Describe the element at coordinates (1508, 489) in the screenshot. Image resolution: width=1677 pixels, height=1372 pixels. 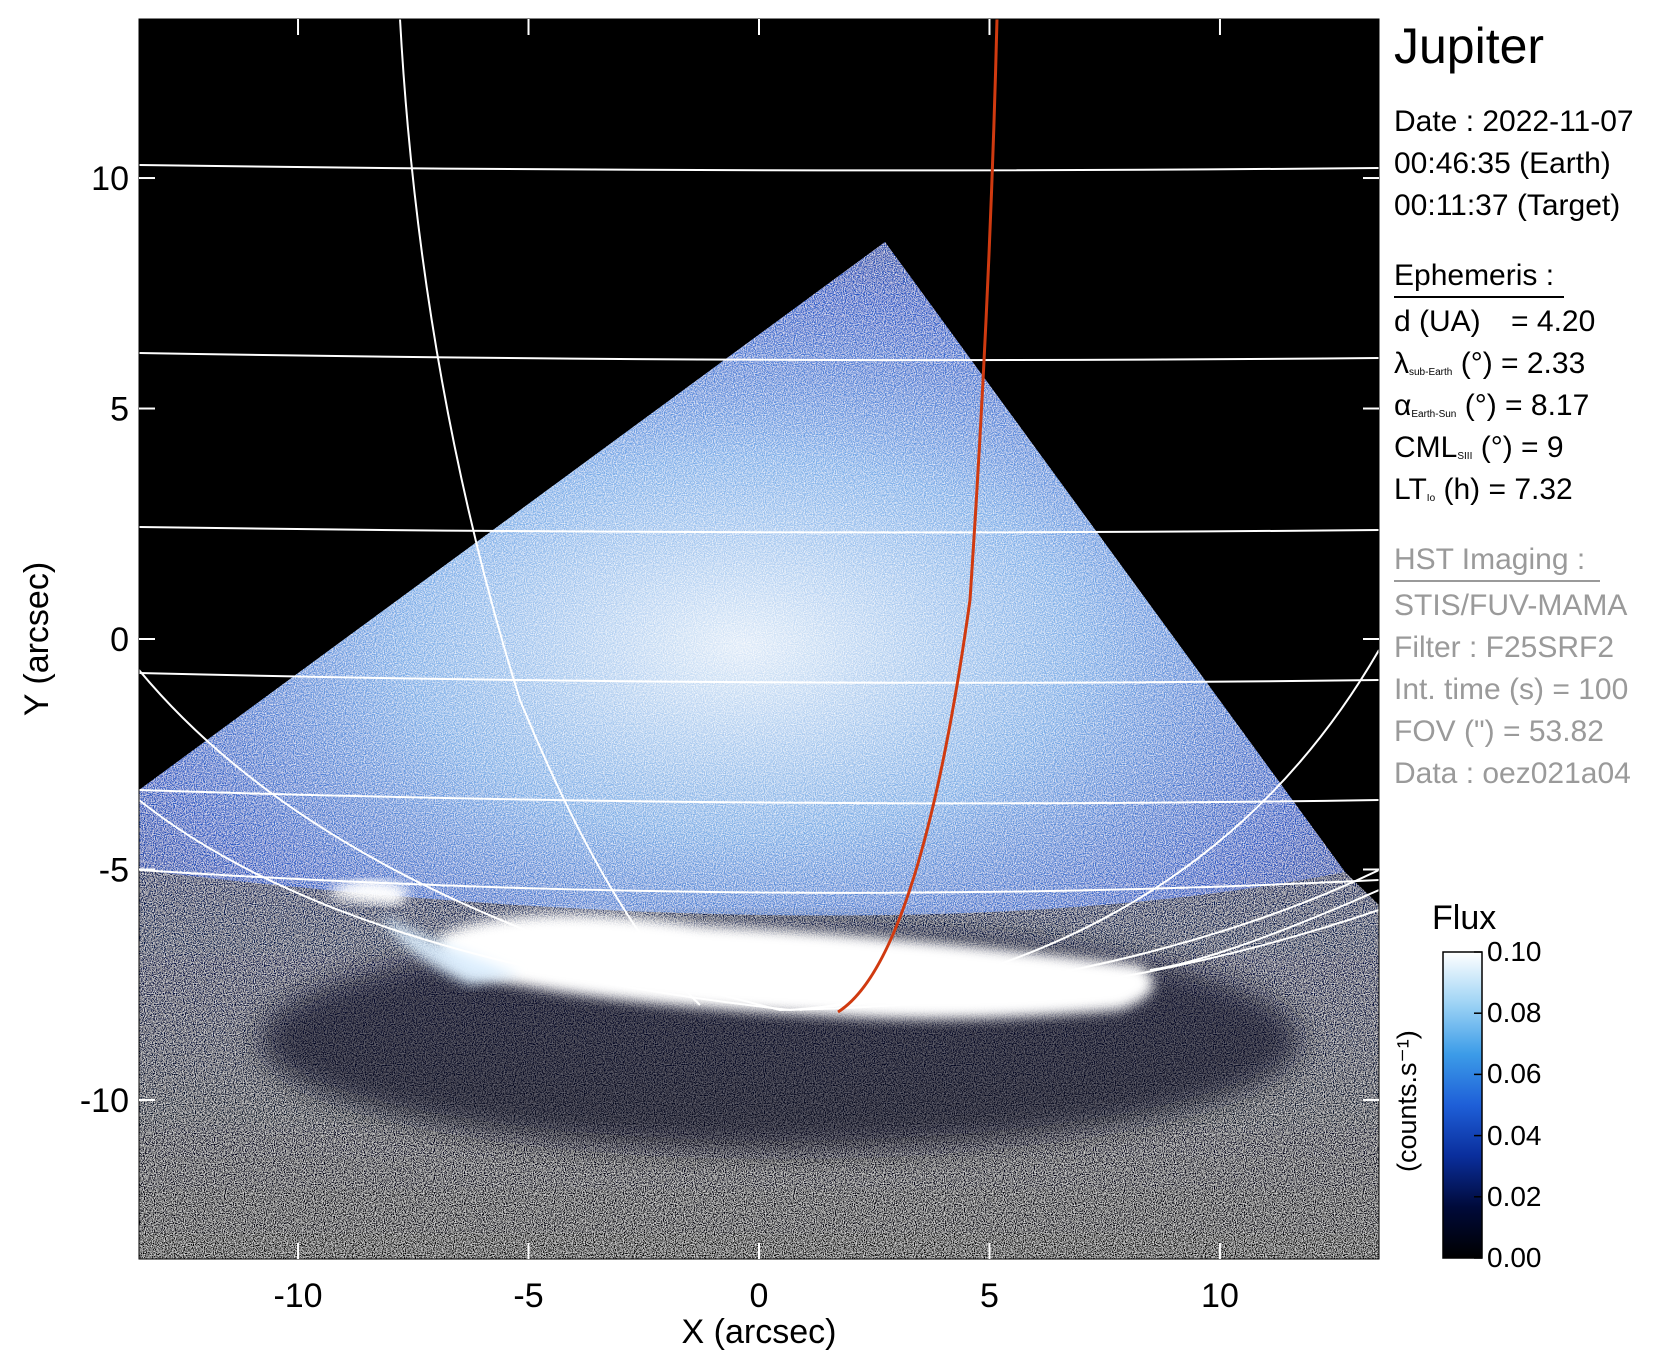
I see `lt-value: (h) = 7.32` at that location.